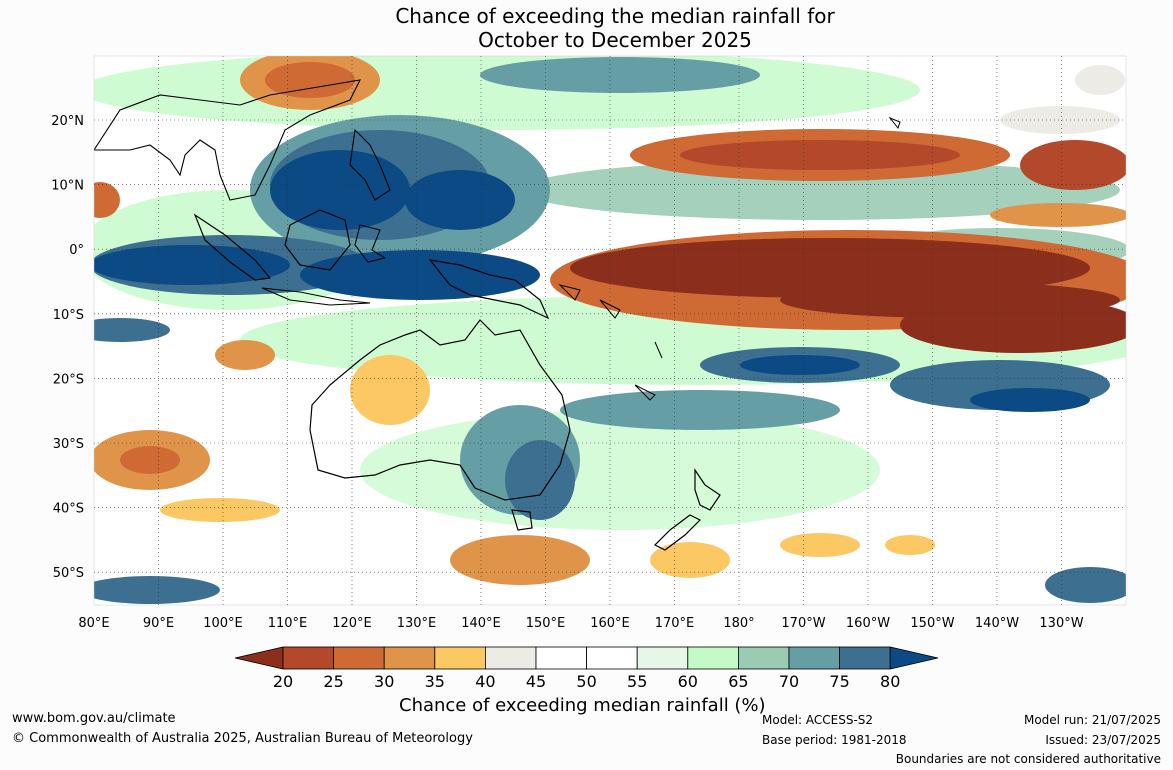 The width and height of the screenshot is (1173, 770). What do you see at coordinates (68, 573) in the screenshot?
I see `latitude-label: 50°S` at bounding box center [68, 573].